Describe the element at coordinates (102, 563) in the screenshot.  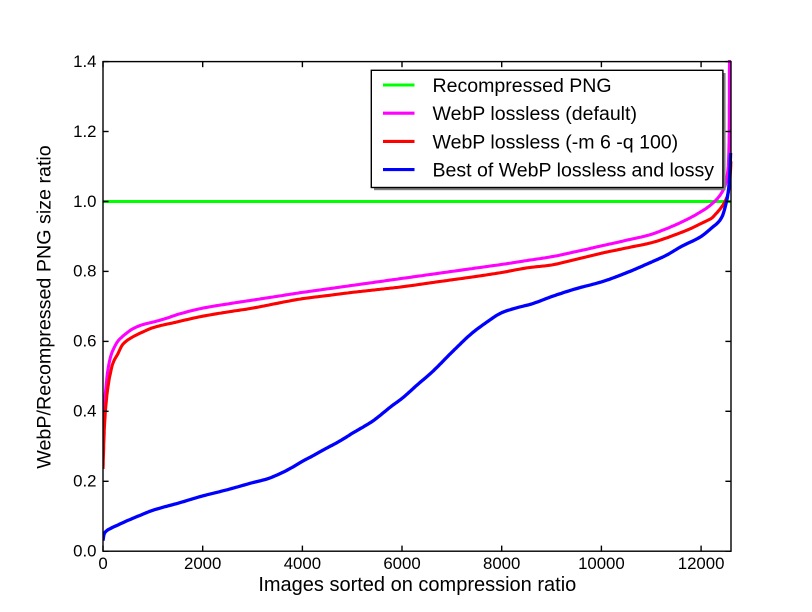
I see `svg-text: 0` at that location.